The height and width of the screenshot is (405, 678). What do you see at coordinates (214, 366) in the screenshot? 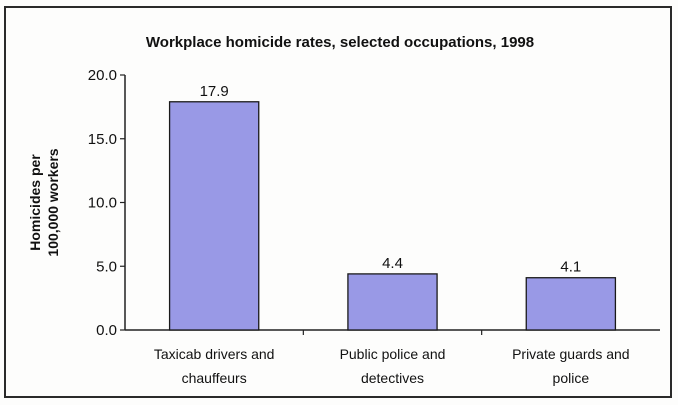
I see `x-category-label: Taxicab drivers and chauffeurs` at bounding box center [214, 366].